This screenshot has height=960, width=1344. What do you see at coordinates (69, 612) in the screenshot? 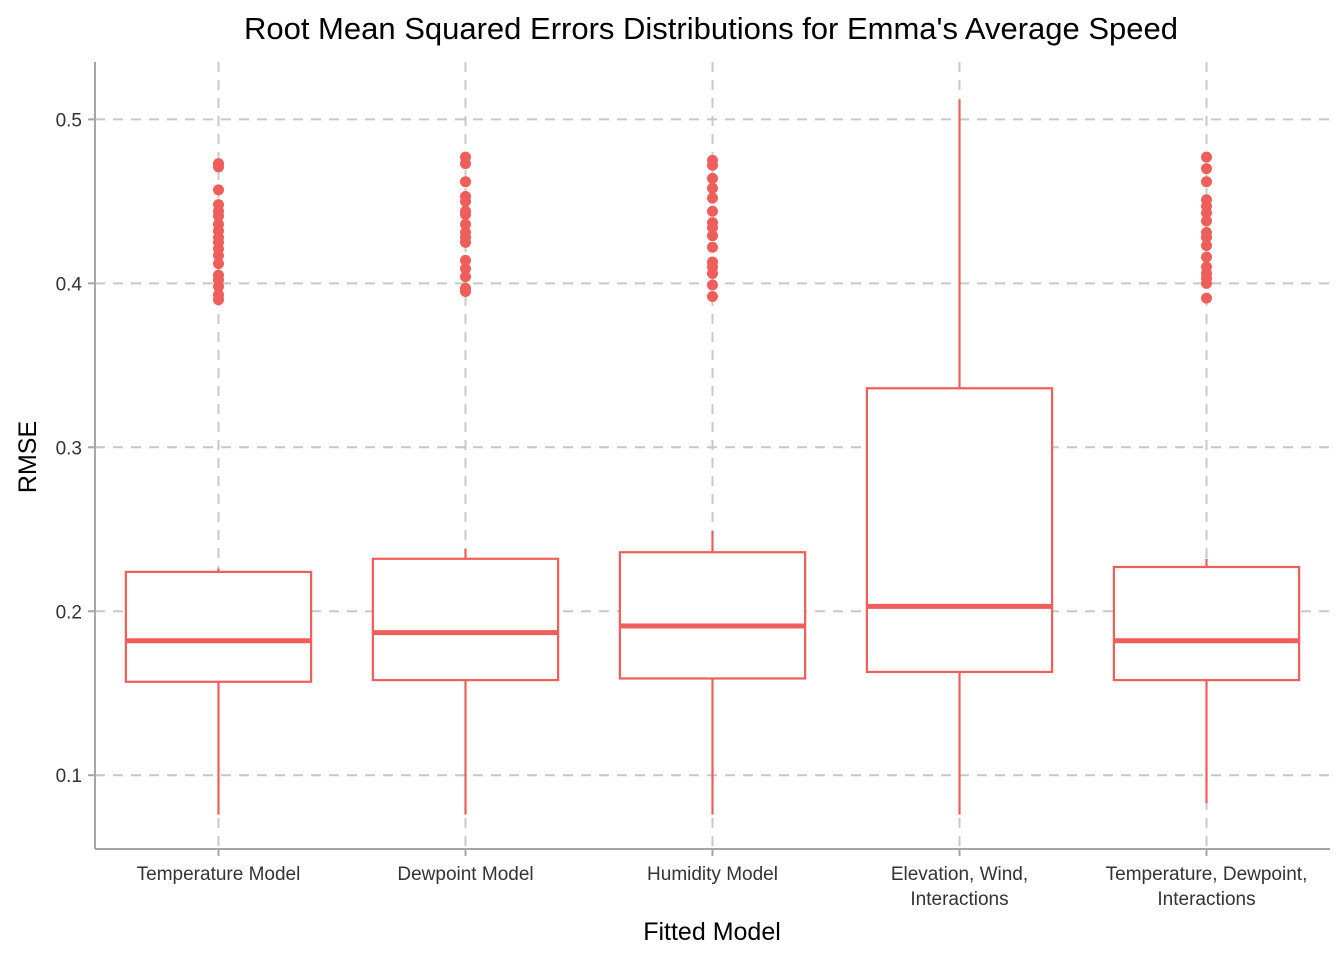
I see `y-tick-label: 0.2` at bounding box center [69, 612].